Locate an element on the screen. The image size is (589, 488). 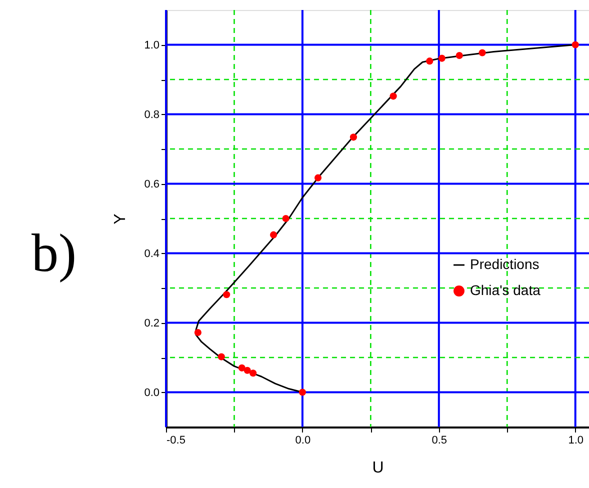
x-tick-label: 0.0 is located at coordinates (303, 440).